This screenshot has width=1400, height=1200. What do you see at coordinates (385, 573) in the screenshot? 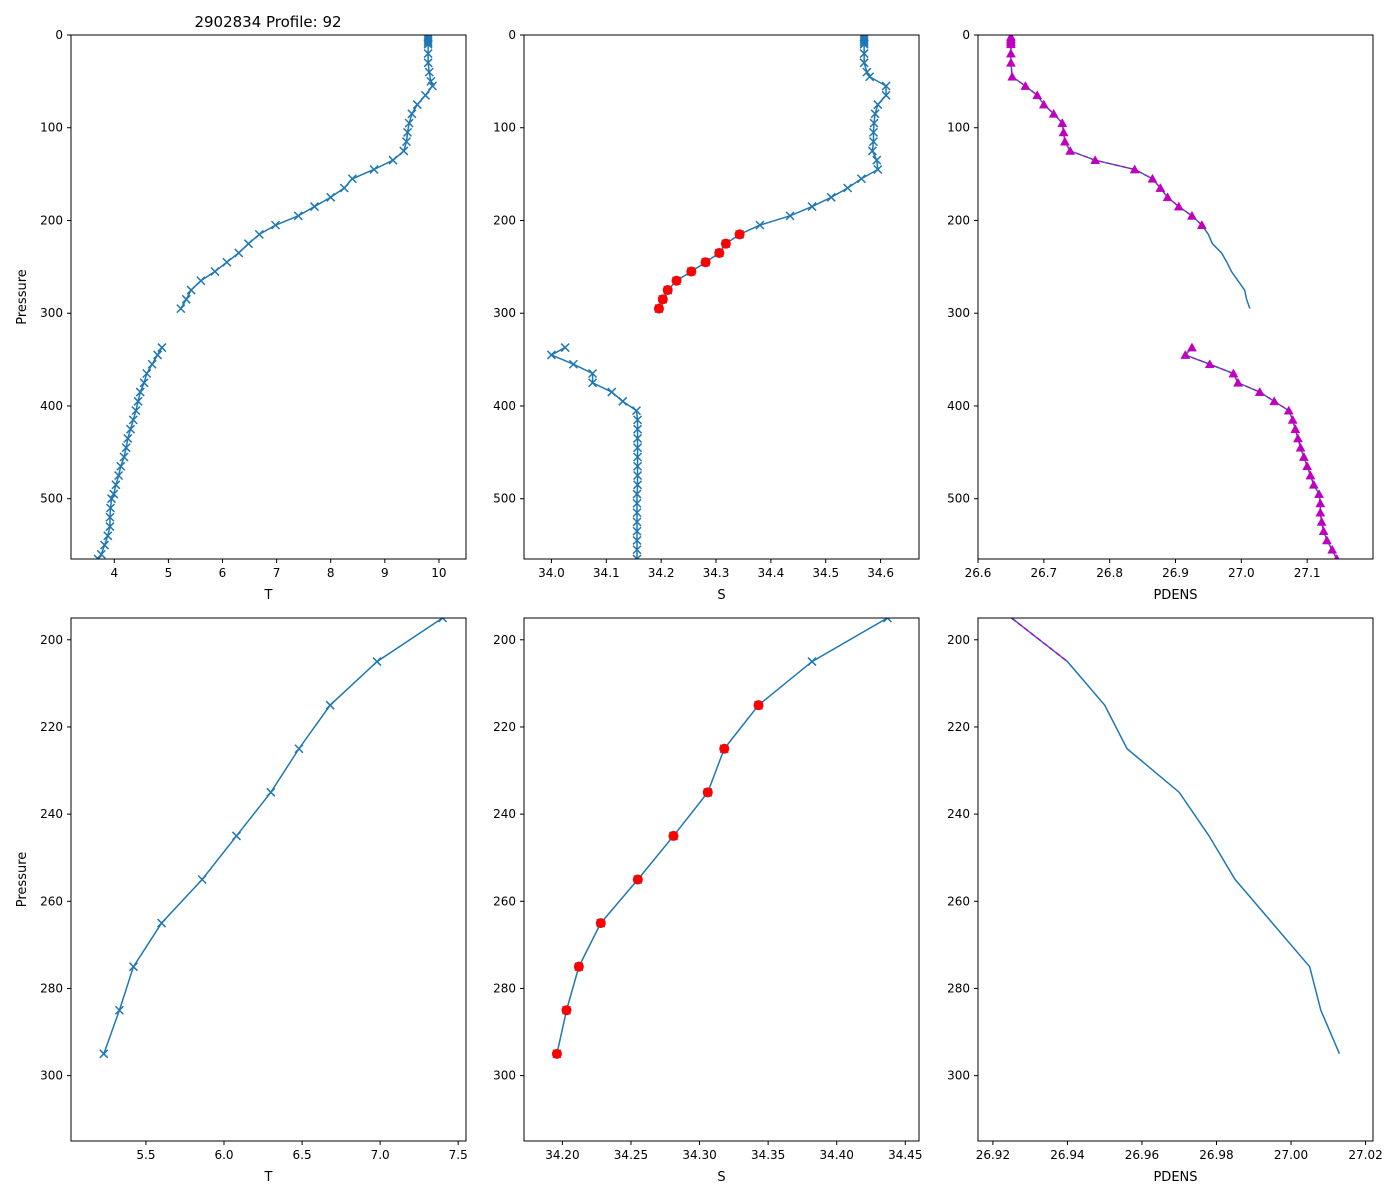
I see `x-tick-label: 9` at bounding box center [385, 573].